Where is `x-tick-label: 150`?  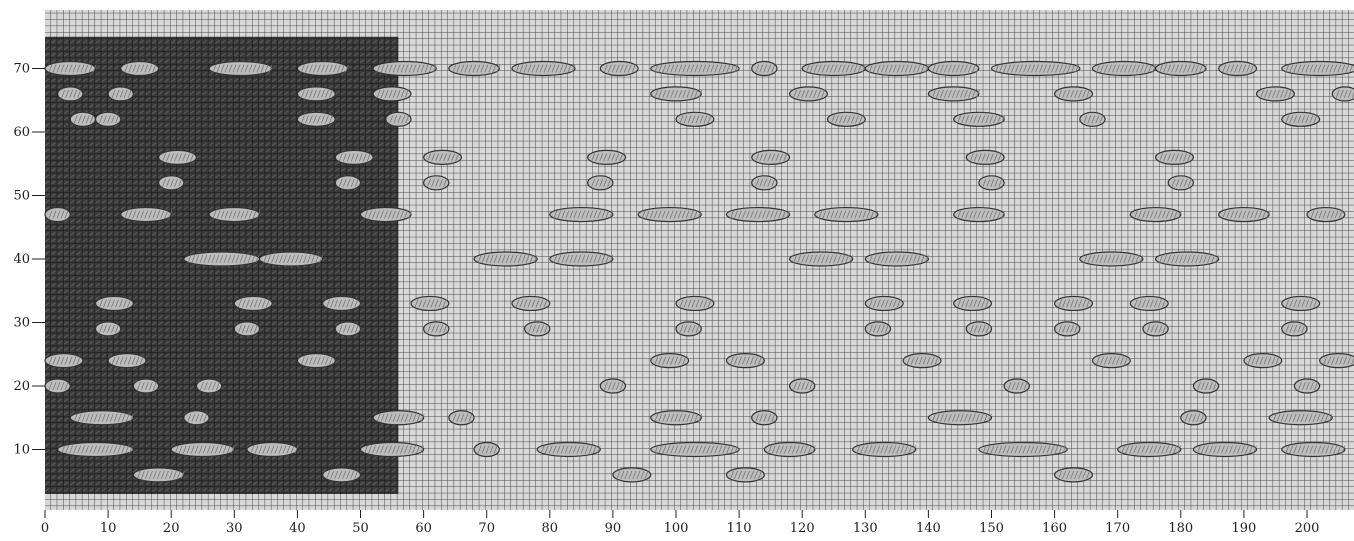
x-tick-label: 150 is located at coordinates (991, 528).